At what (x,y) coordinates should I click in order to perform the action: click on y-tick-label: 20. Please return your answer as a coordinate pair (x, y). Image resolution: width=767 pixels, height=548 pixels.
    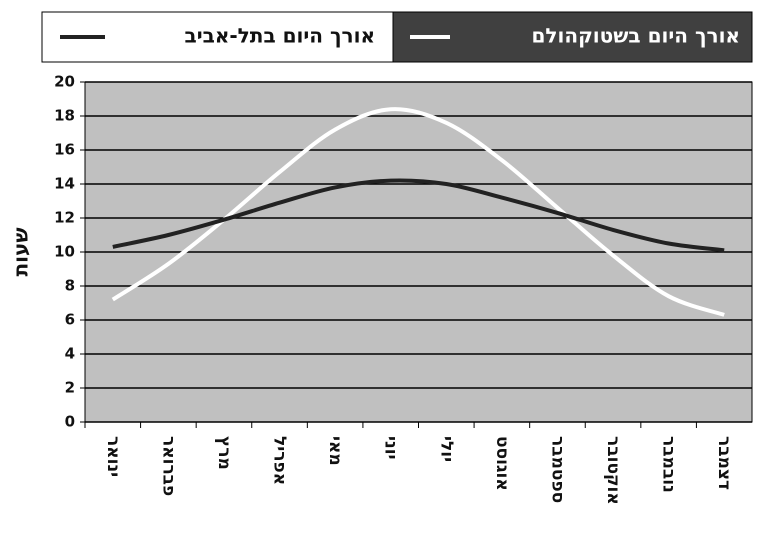
    Looking at the image, I should click on (64, 82).